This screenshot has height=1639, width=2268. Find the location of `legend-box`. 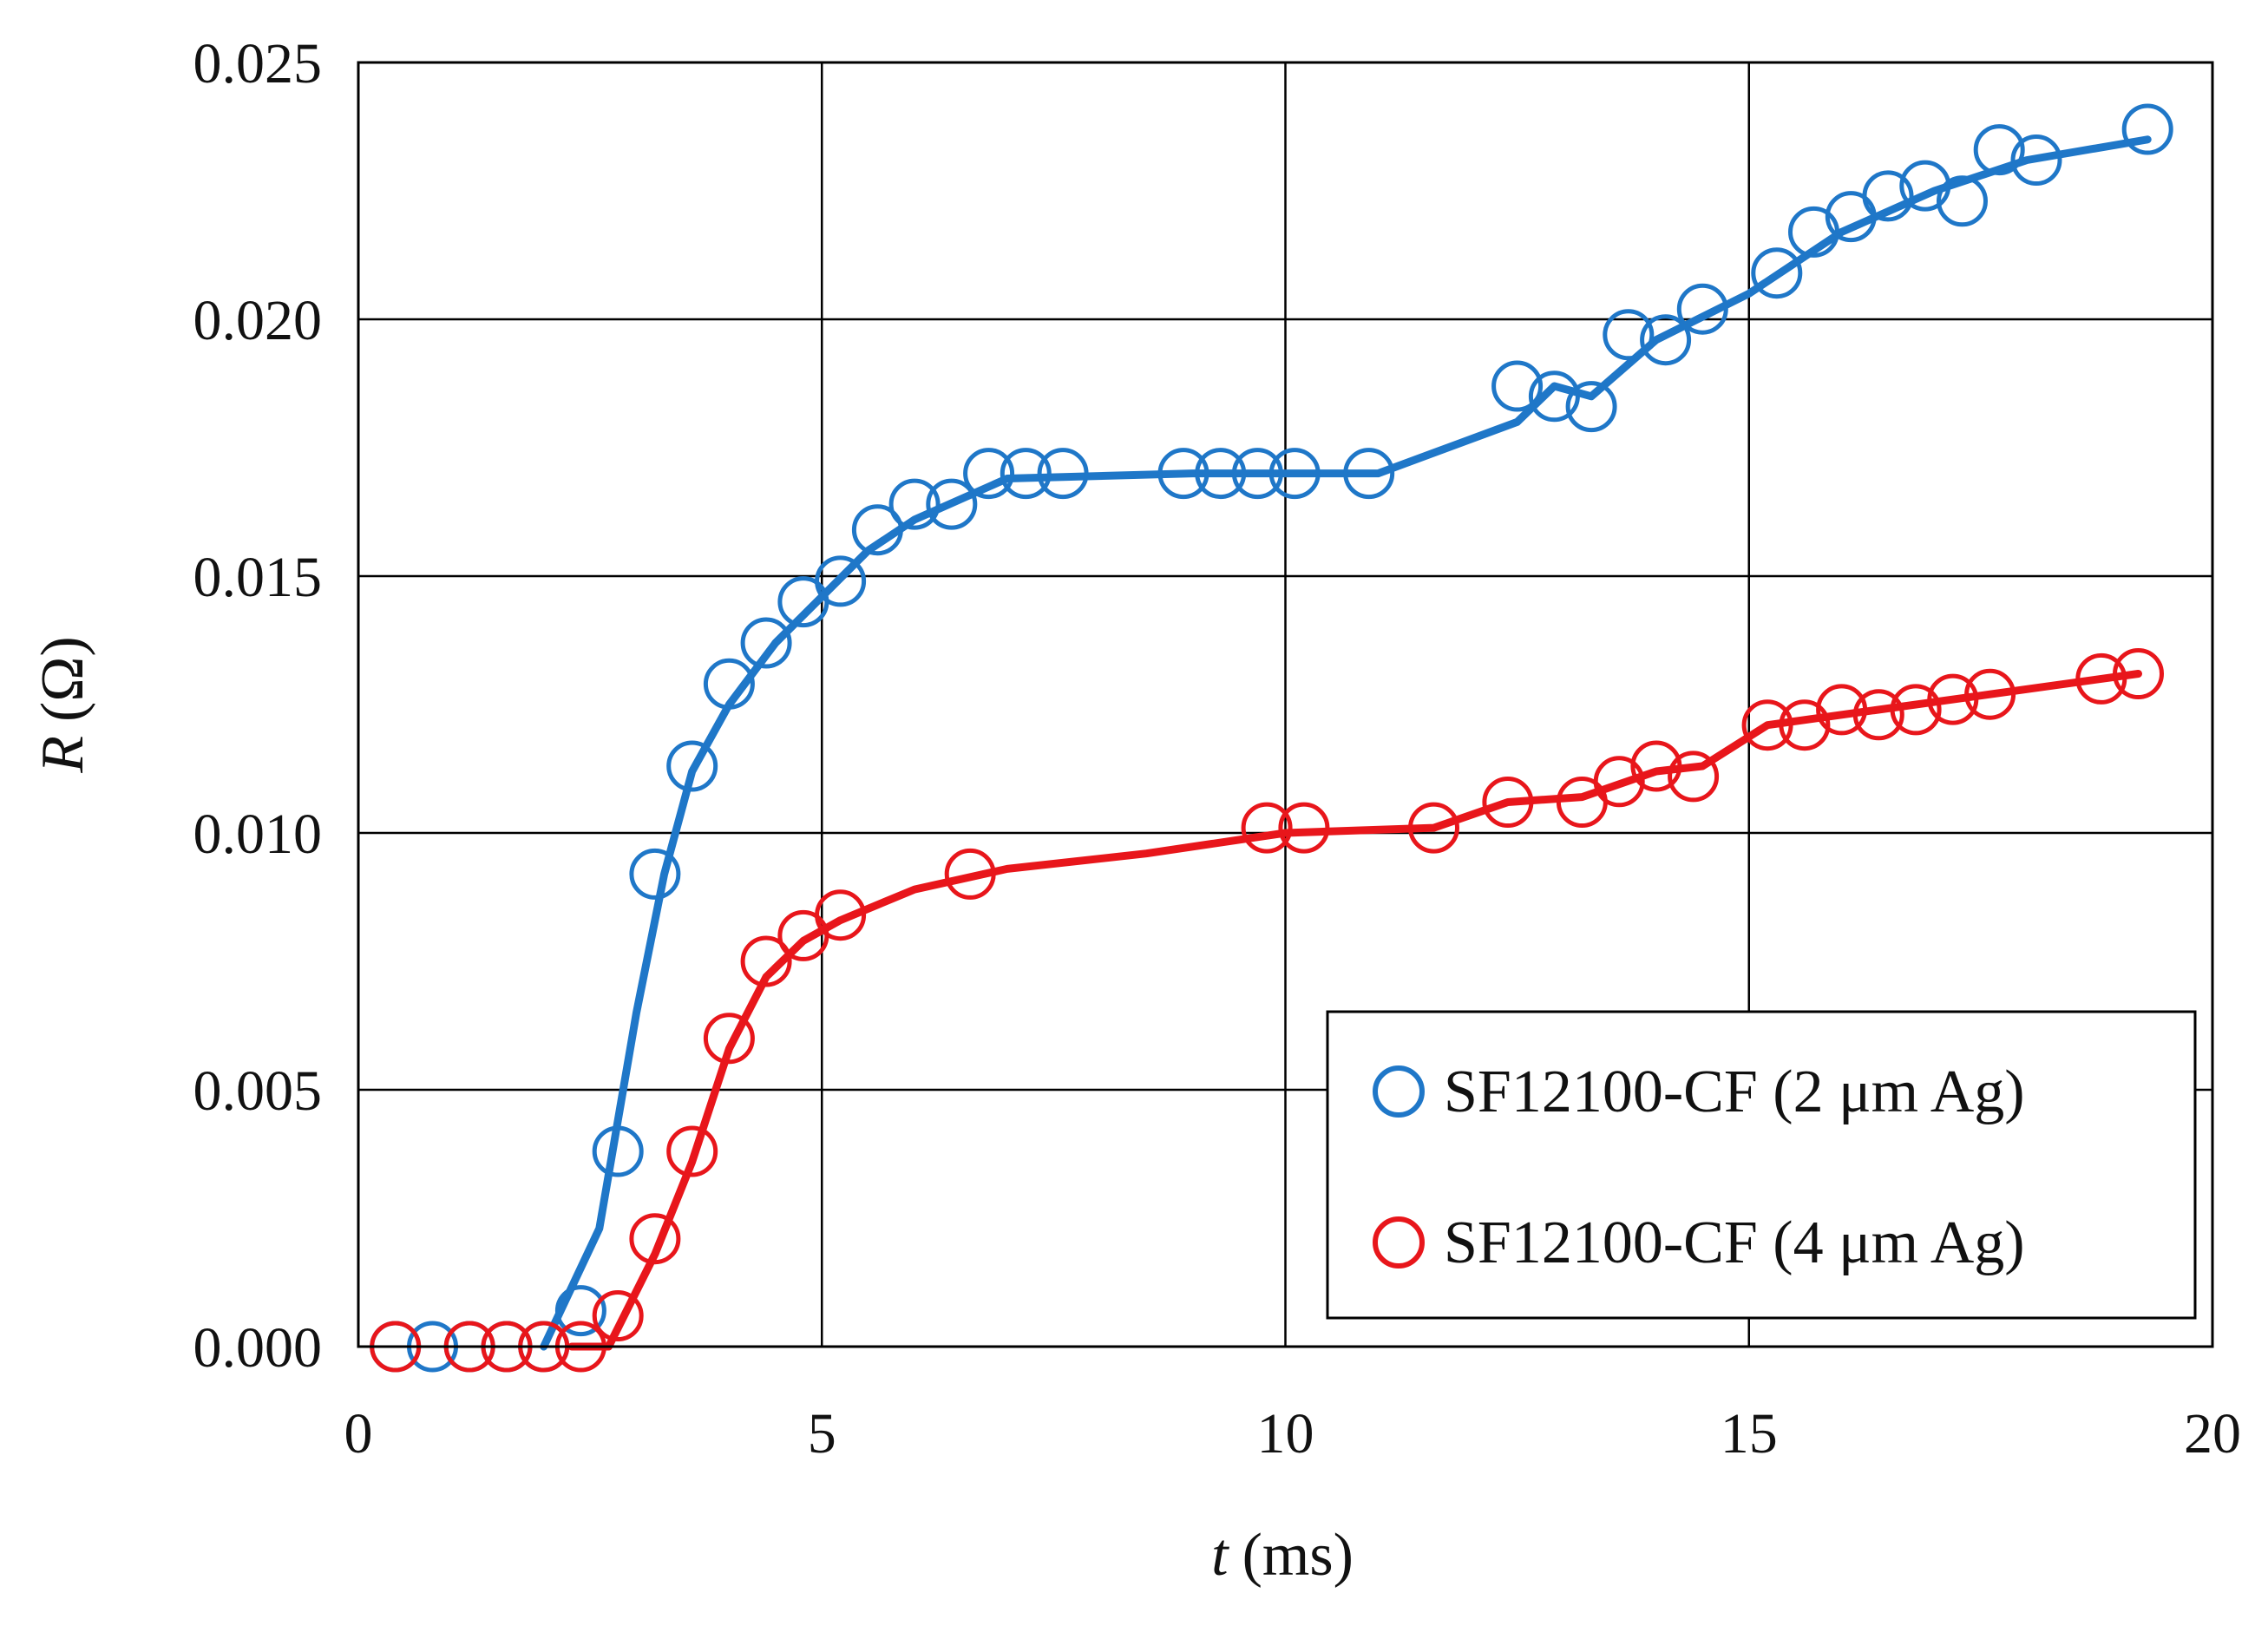

legend-box is located at coordinates (1761, 1165).